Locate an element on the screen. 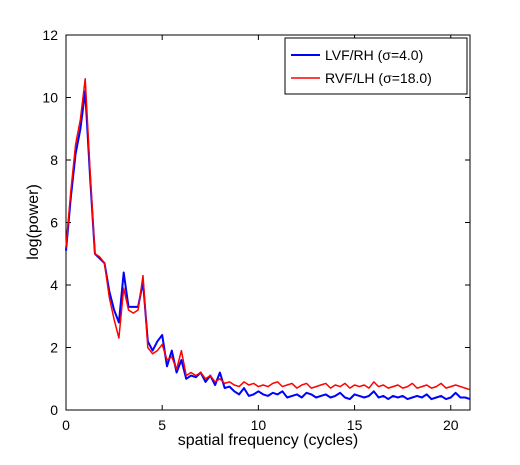  x-tick-label: 15 is located at coordinates (355, 425).